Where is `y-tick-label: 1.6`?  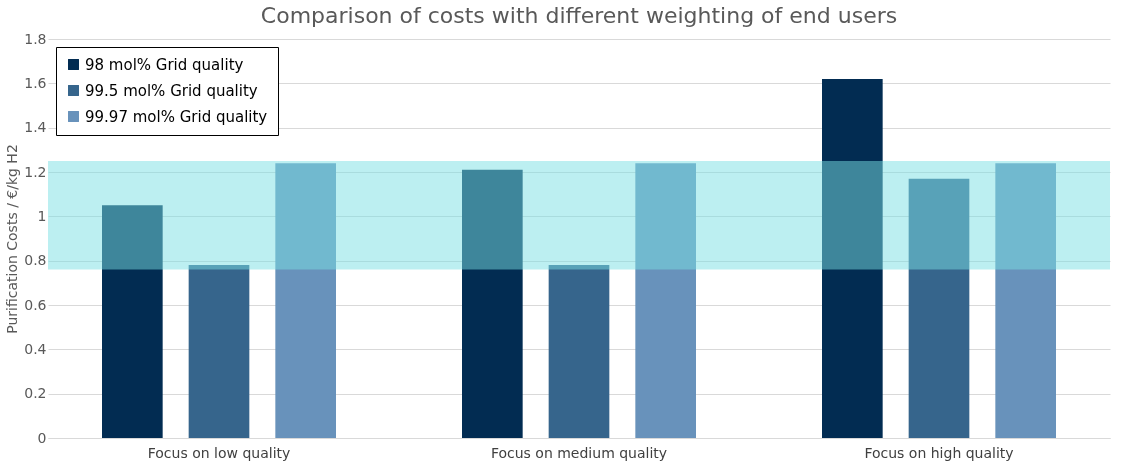 y-tick-label: 1.6 is located at coordinates (35, 82).